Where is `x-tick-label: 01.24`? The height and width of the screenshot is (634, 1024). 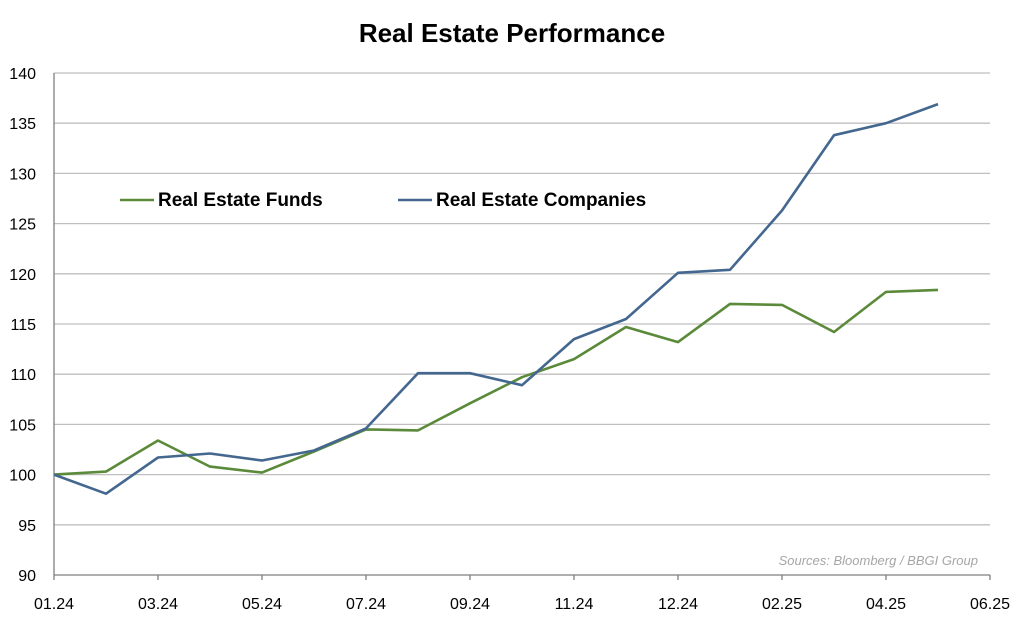 x-tick-label: 01.24 is located at coordinates (54, 604).